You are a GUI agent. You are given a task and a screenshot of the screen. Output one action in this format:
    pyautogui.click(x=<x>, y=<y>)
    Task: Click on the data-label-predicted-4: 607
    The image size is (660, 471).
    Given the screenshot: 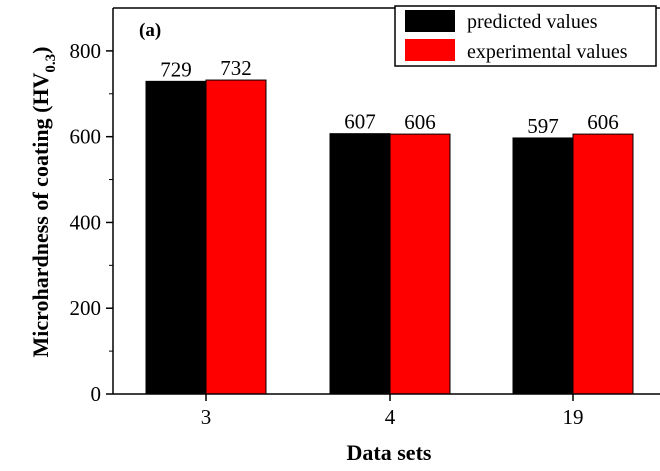 What is the action you would take?
    pyautogui.click(x=360, y=122)
    